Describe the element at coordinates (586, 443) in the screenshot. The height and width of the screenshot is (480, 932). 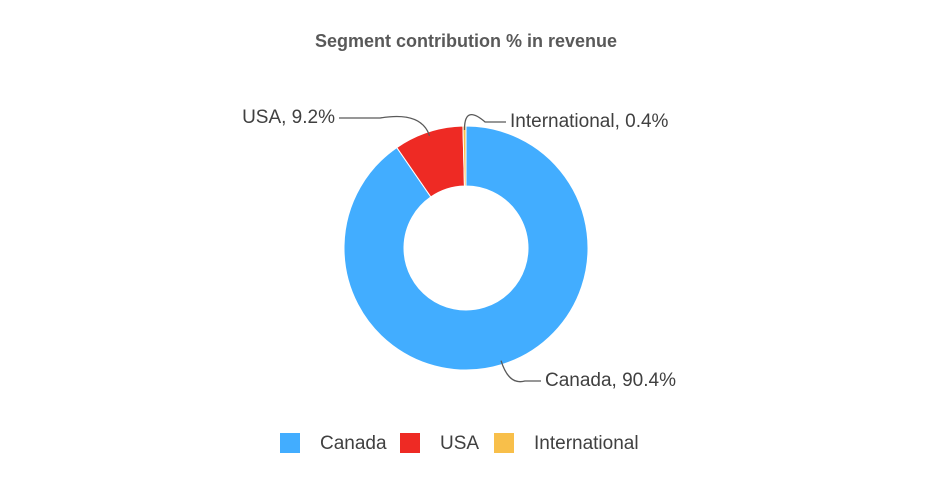
I see `legend-label: International` at that location.